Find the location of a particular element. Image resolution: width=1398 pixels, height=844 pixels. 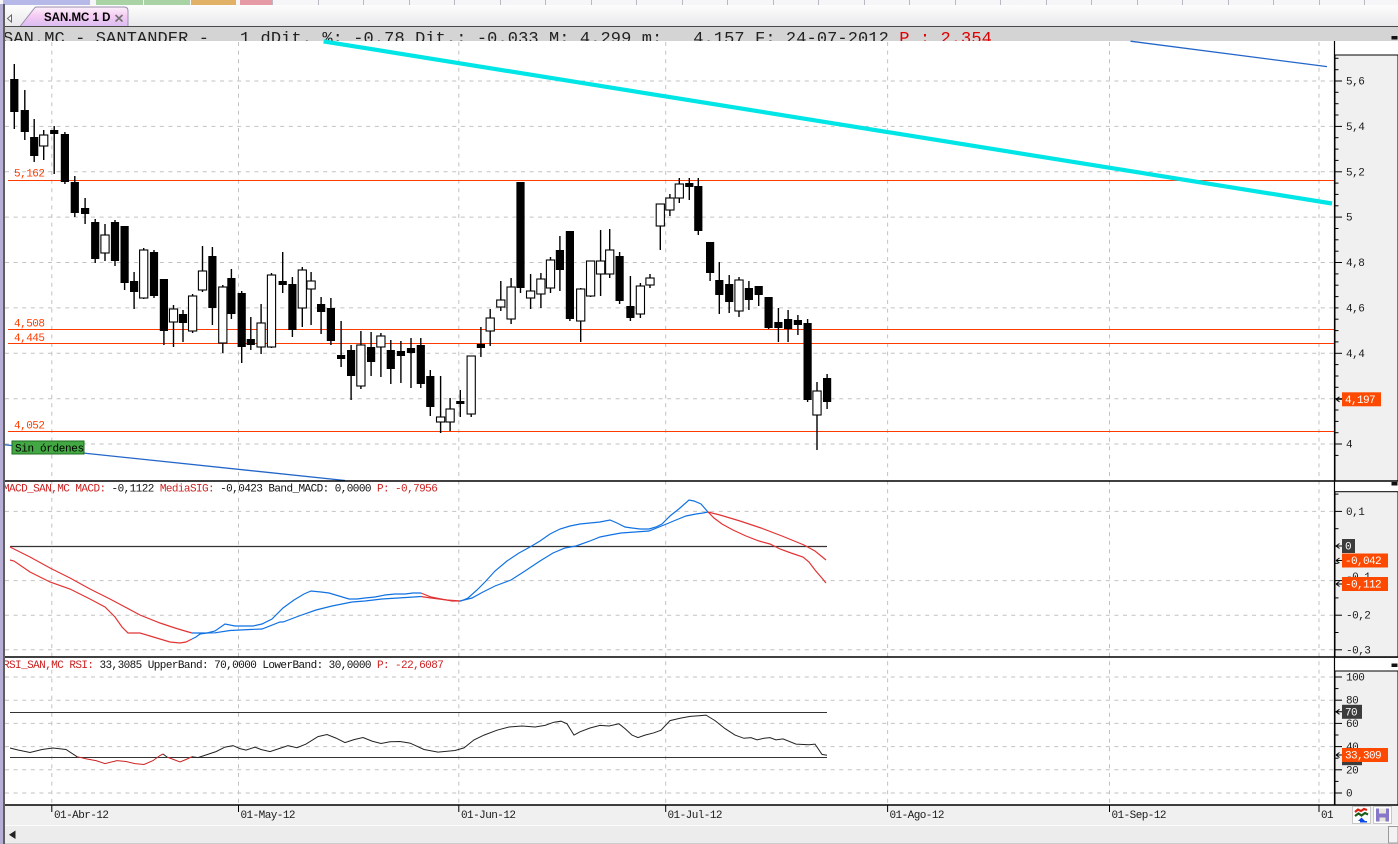

svg-text: 4,4 is located at coordinates (1355, 355).